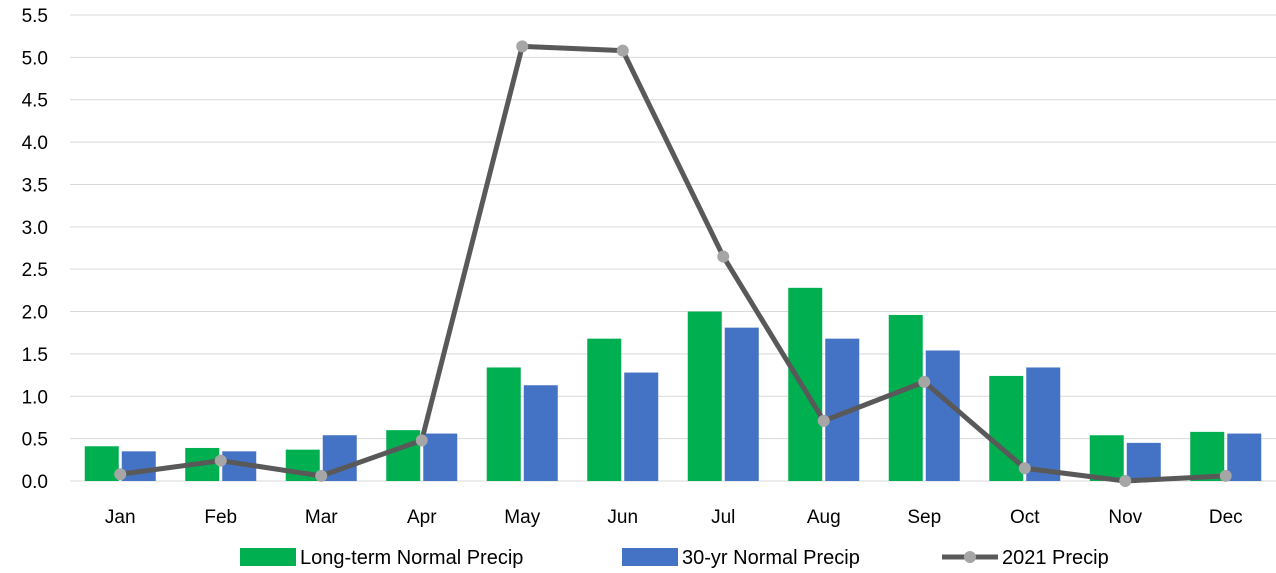  I want to click on y-axis-tick-labels: 0.0 0.5 1.0 1.5 2.0 2.5 3.0 3.5 4.0 4.5 5.0 5.5, so click(35, 249).